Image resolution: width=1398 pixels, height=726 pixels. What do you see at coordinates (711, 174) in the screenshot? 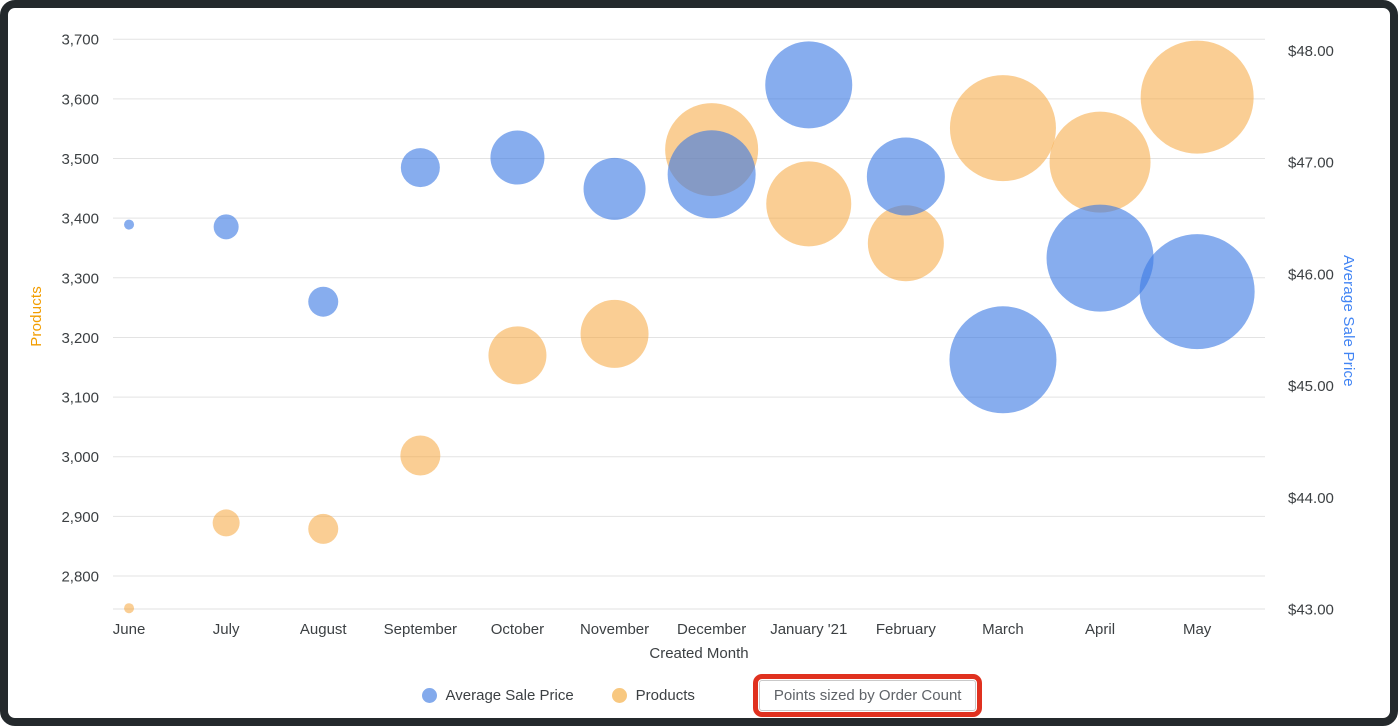
I see `bubble-average-sale-price-december` at bounding box center [711, 174].